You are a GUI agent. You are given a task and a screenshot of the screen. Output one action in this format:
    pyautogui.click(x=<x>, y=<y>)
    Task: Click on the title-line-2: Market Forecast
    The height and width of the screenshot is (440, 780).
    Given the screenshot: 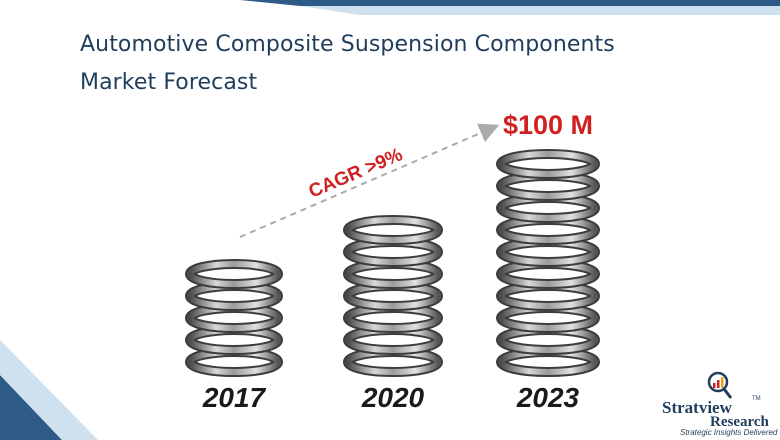 What is the action you would take?
    pyautogui.click(x=169, y=82)
    